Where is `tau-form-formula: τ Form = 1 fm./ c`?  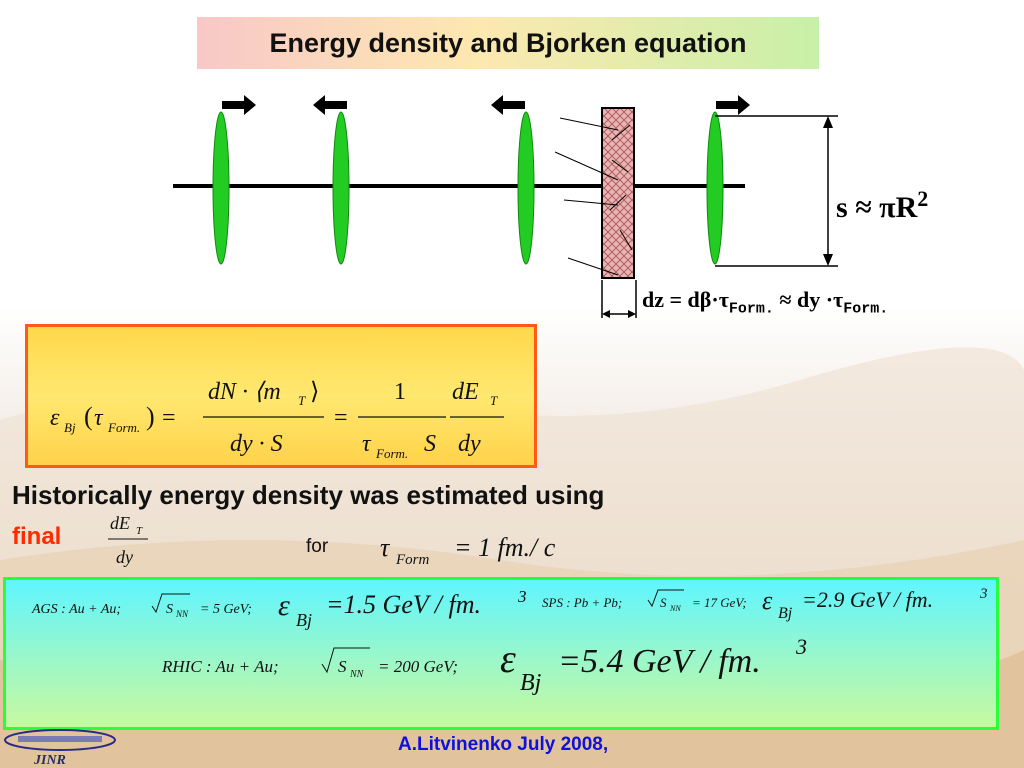
tau-form-formula: τ Form = 1 fm./ c is located at coordinates (468, 550).